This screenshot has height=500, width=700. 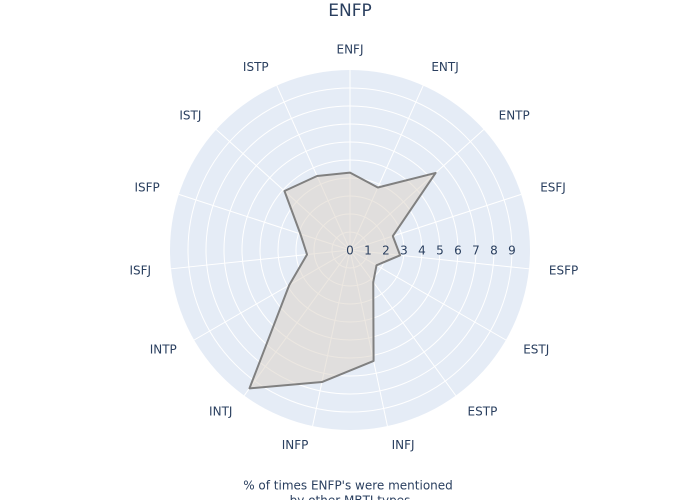 What do you see at coordinates (563, 270) in the screenshot?
I see `category-label: ESFP` at bounding box center [563, 270].